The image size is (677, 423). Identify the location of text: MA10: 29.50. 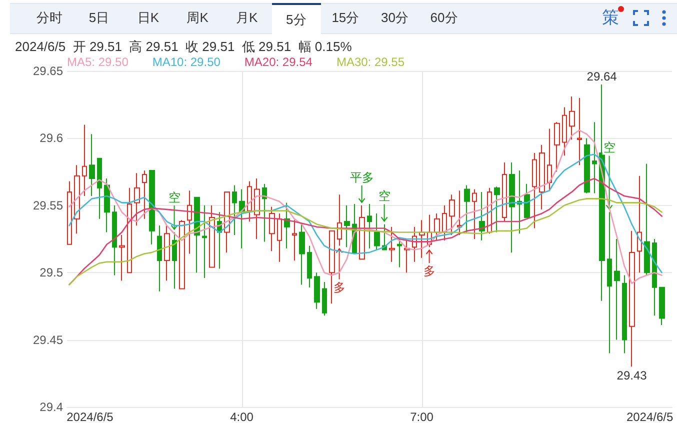
(186, 62).